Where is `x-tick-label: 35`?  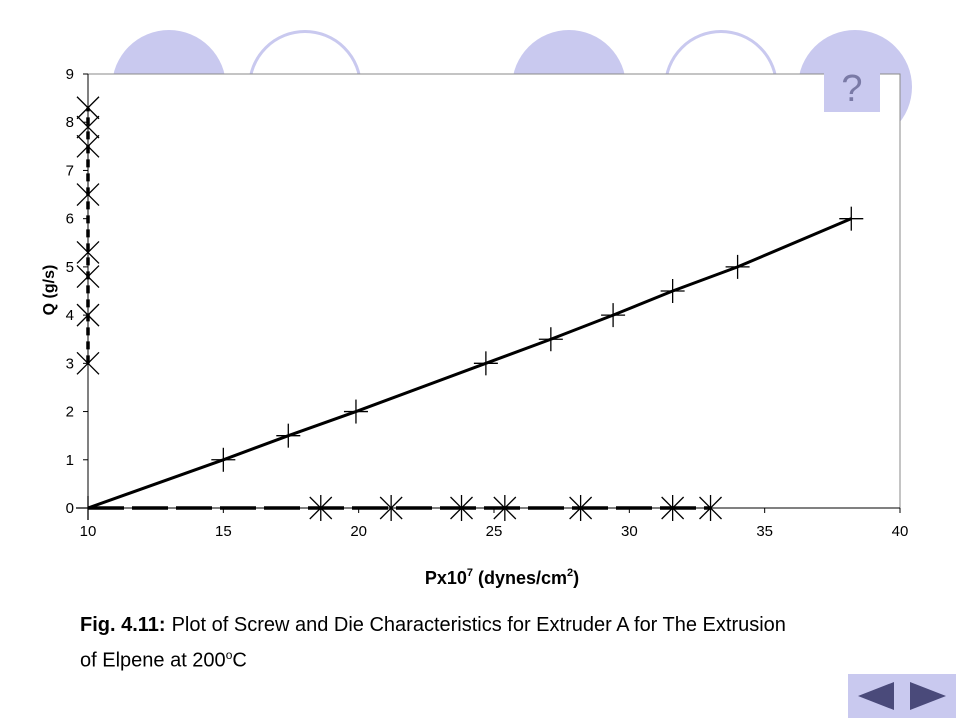
x-tick-label: 35 is located at coordinates (764, 531).